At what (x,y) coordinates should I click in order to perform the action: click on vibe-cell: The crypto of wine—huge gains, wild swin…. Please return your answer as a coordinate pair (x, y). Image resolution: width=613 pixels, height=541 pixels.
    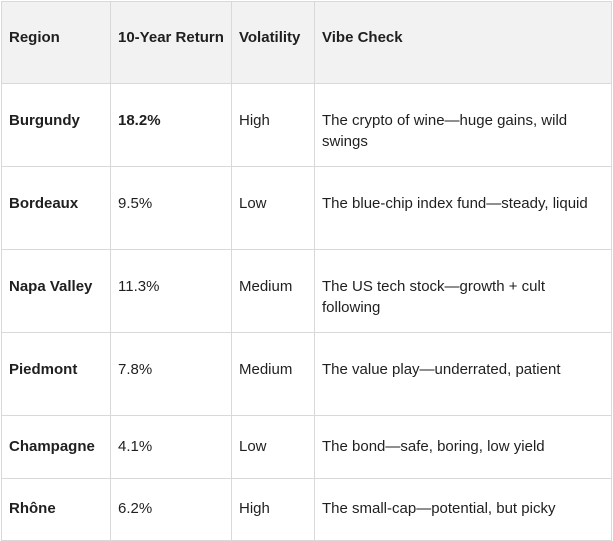
    Looking at the image, I should click on (463, 125).